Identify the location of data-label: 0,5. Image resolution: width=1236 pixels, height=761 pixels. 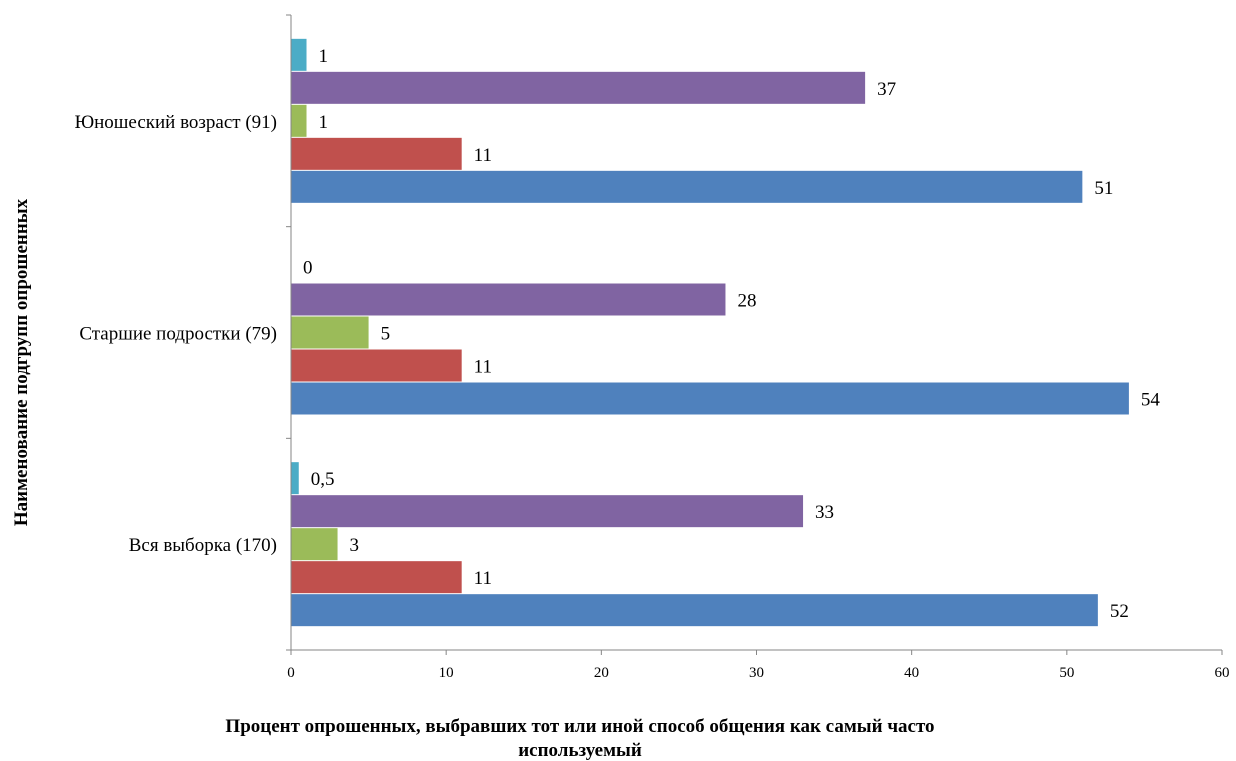
(323, 479).